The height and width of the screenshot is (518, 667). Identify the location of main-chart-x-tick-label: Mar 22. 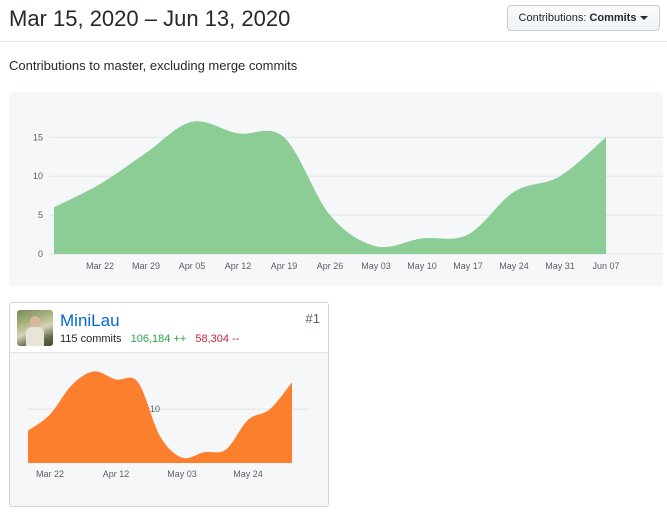
(100, 266).